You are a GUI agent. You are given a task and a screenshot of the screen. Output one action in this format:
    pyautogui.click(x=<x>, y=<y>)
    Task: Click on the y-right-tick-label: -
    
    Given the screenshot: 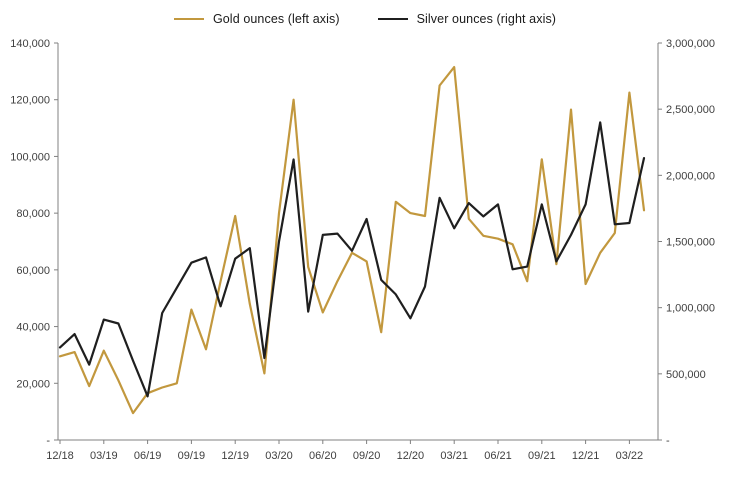 What is the action you would take?
    pyautogui.click(x=668, y=441)
    